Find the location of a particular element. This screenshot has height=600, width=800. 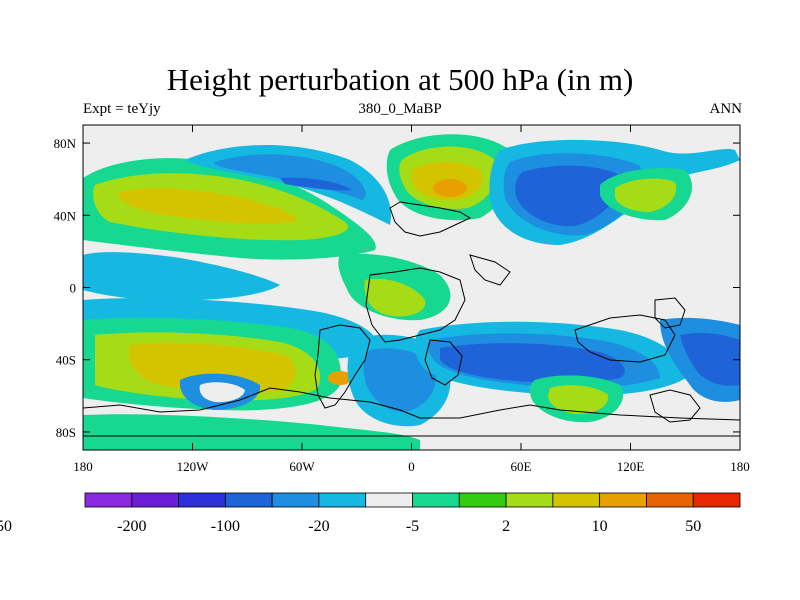

contour-south-indian-yellow is located at coordinates (578, 399).